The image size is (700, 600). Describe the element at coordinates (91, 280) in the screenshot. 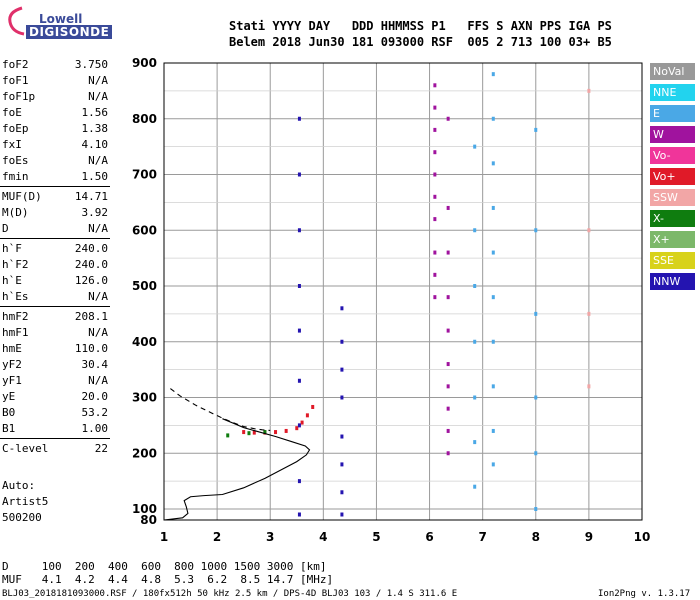

I see `param-value: 126.0` at that location.